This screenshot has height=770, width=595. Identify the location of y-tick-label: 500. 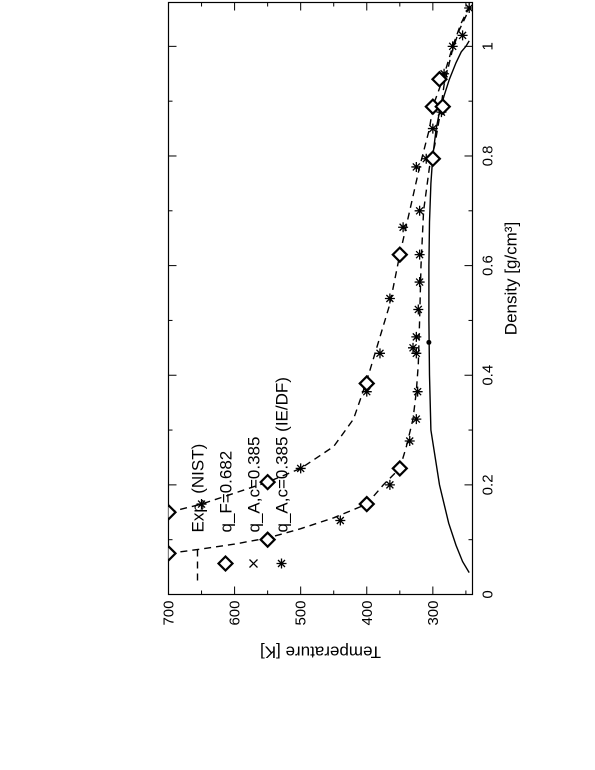
(301, 613).